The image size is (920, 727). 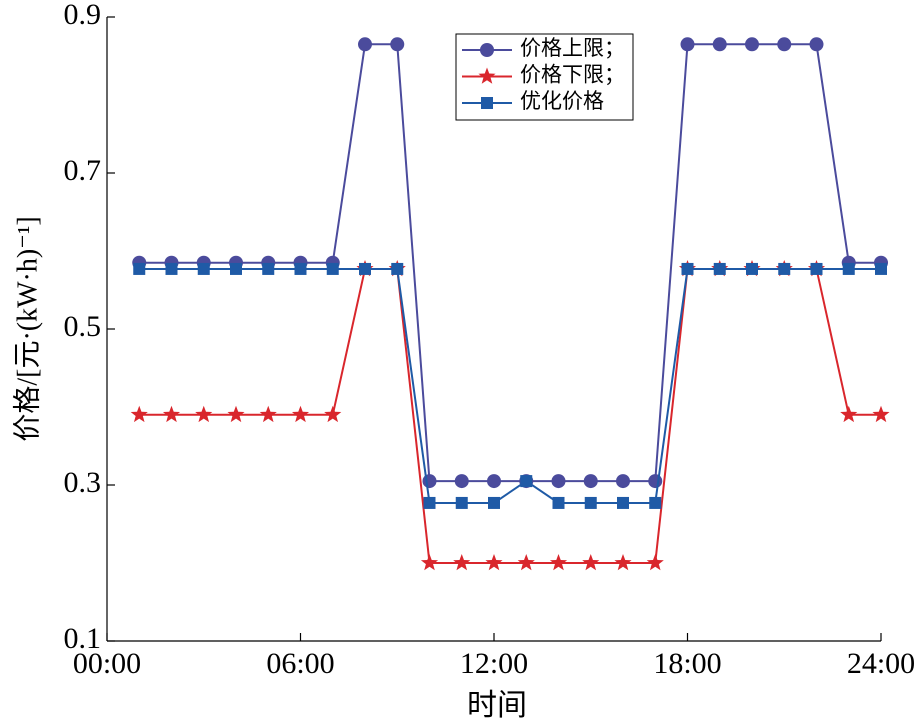 What do you see at coordinates (83, 326) in the screenshot?
I see `y-tick-label: 0.5` at bounding box center [83, 326].